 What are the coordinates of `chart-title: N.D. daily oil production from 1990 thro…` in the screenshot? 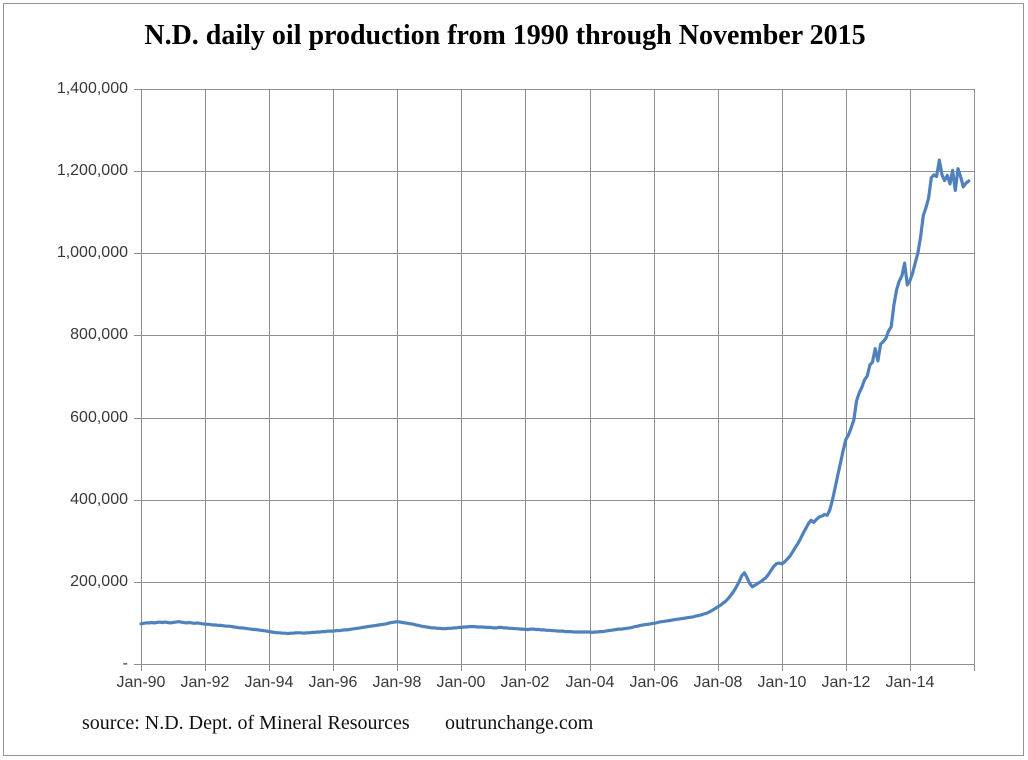 It's located at (505, 35).